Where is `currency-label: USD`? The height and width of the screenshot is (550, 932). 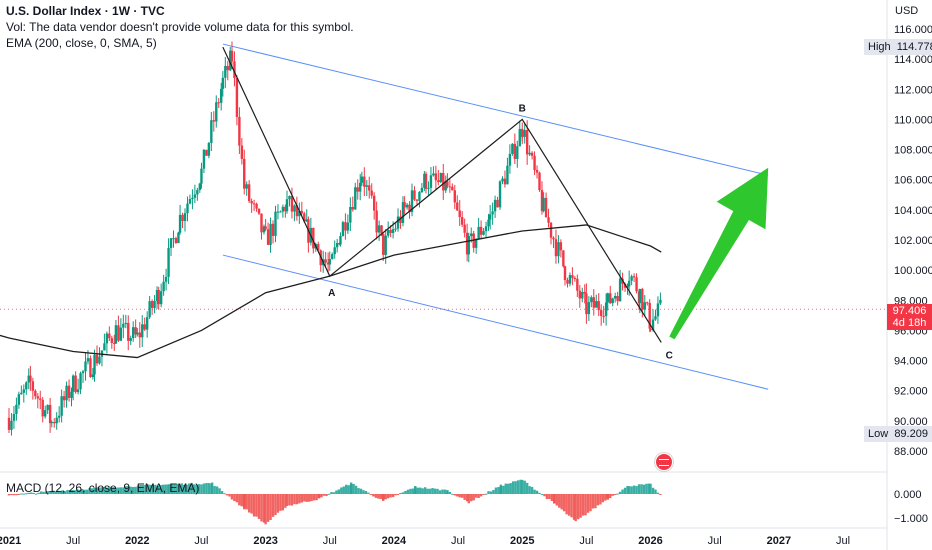 currency-label: USD is located at coordinates (907, 11).